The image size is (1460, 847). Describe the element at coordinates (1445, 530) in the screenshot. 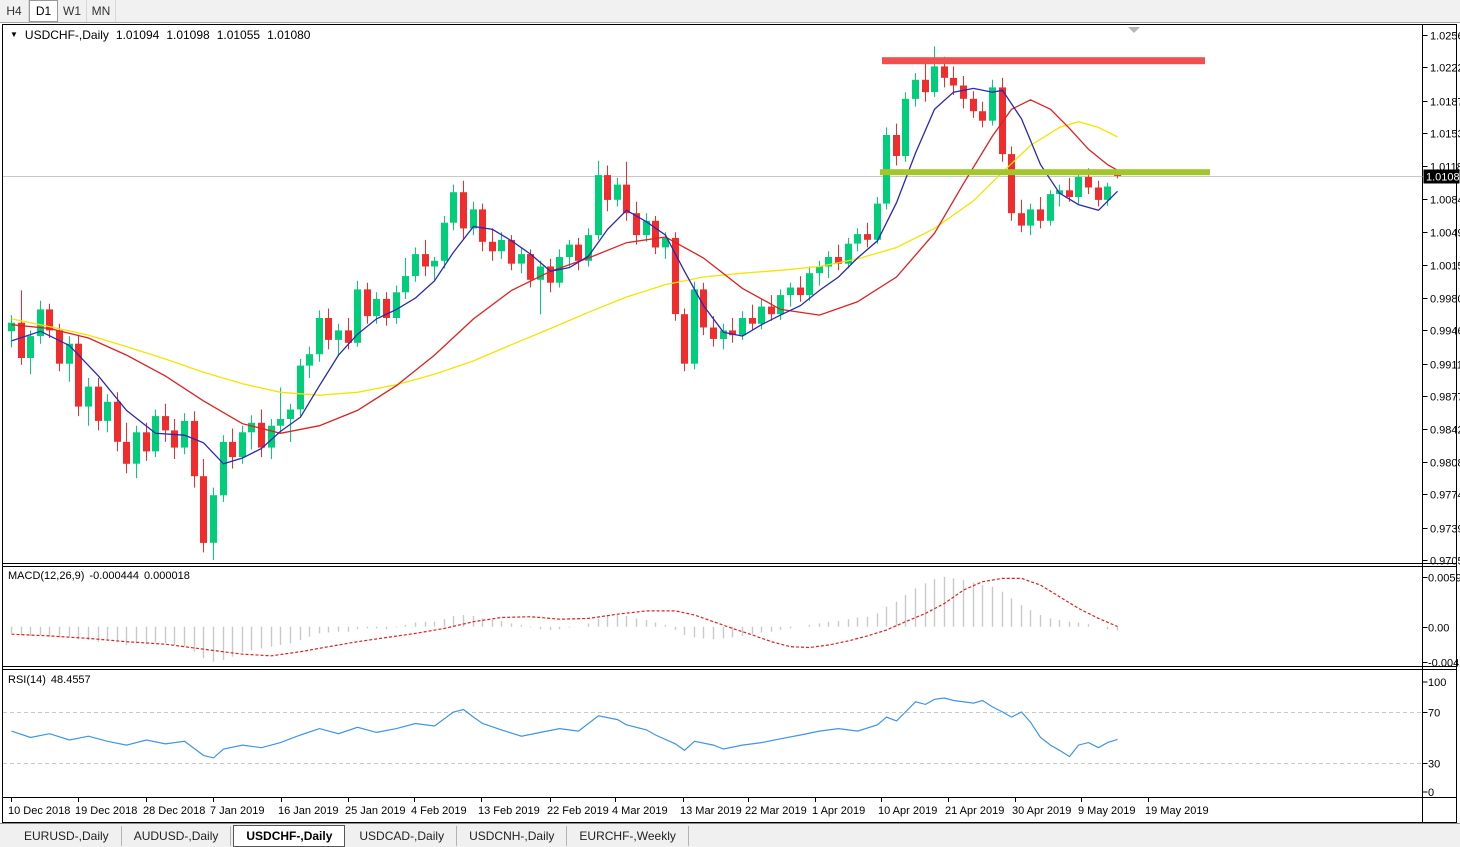

I see `svg-text: 0.97390` at that location.